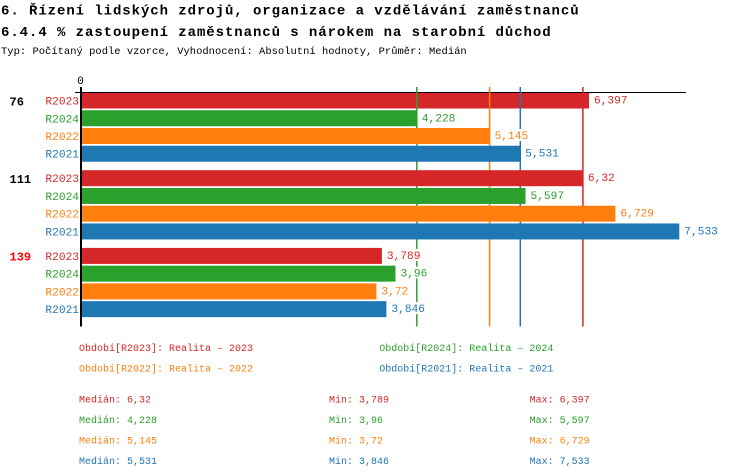 The width and height of the screenshot is (750, 476). What do you see at coordinates (356, 421) in the screenshot?
I see `svg-text: Min: 3,96` at bounding box center [356, 421].